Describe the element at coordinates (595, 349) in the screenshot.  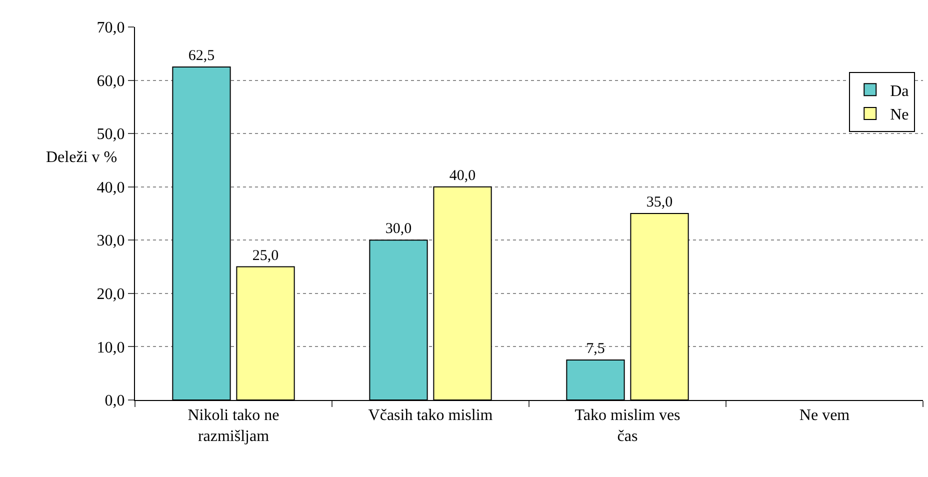
I see `data-label: 7,5` at that location.